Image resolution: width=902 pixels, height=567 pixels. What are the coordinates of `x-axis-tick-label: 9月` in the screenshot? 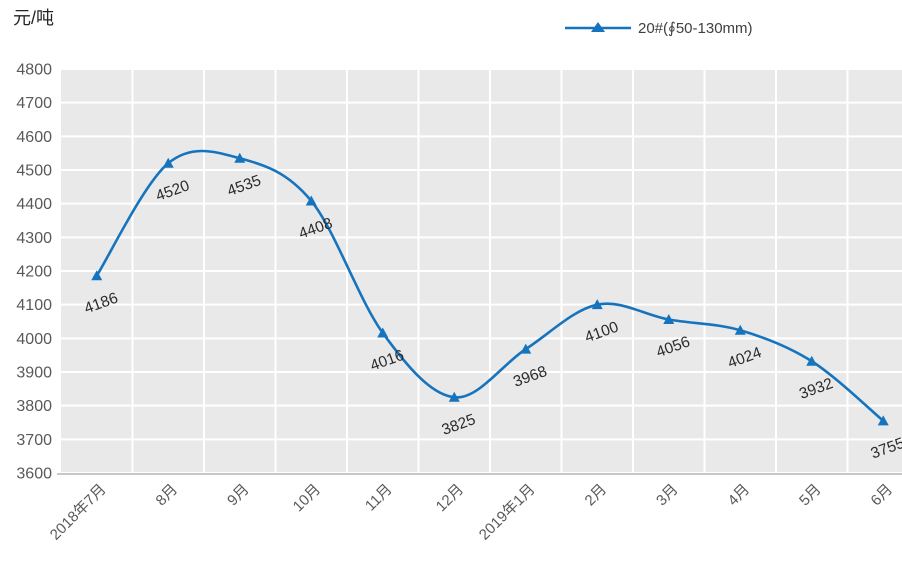 It's located at (238, 495).